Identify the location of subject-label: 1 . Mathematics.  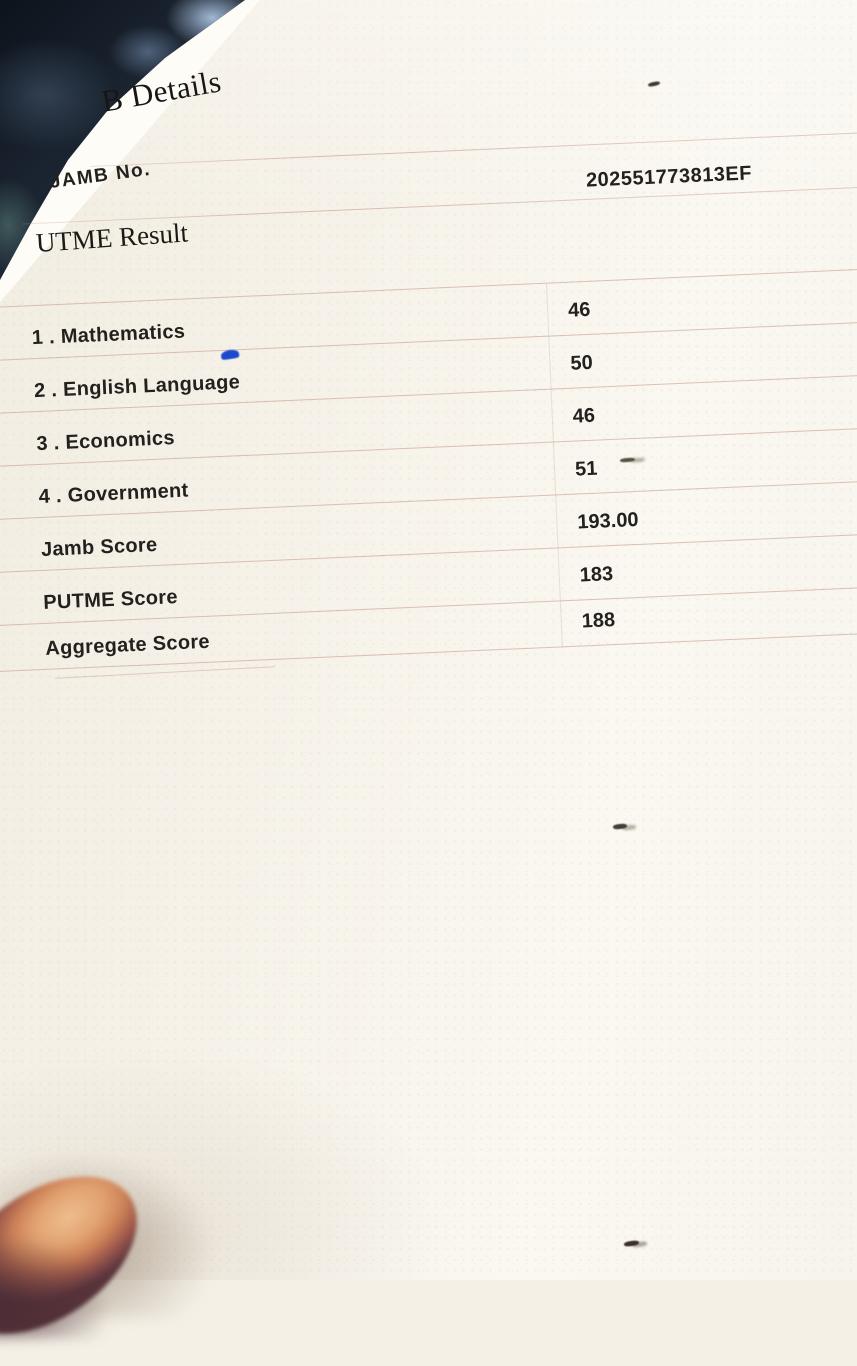
(108, 335).